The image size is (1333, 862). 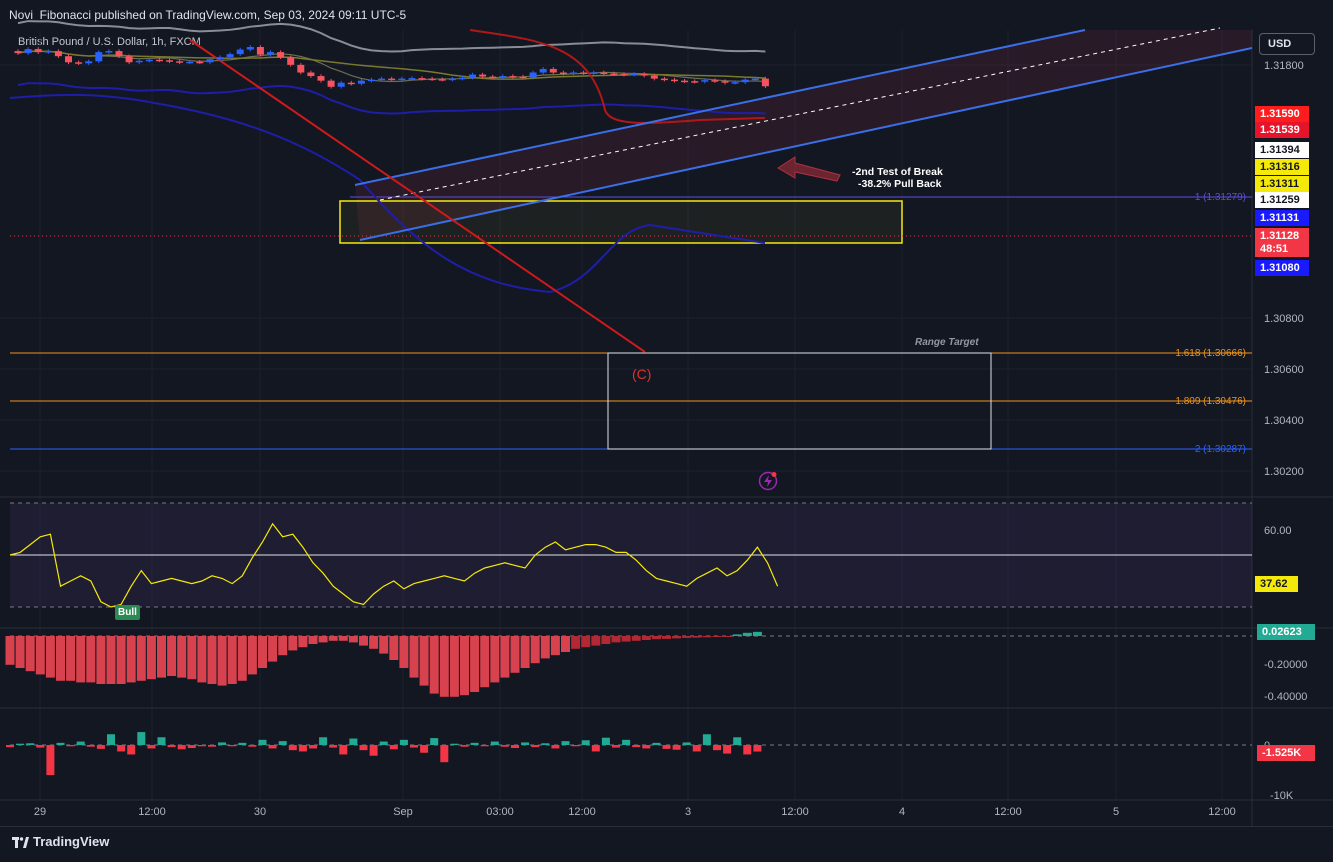 What do you see at coordinates (60, 841) in the screenshot?
I see `tradingview-logo: TradingView` at bounding box center [60, 841].